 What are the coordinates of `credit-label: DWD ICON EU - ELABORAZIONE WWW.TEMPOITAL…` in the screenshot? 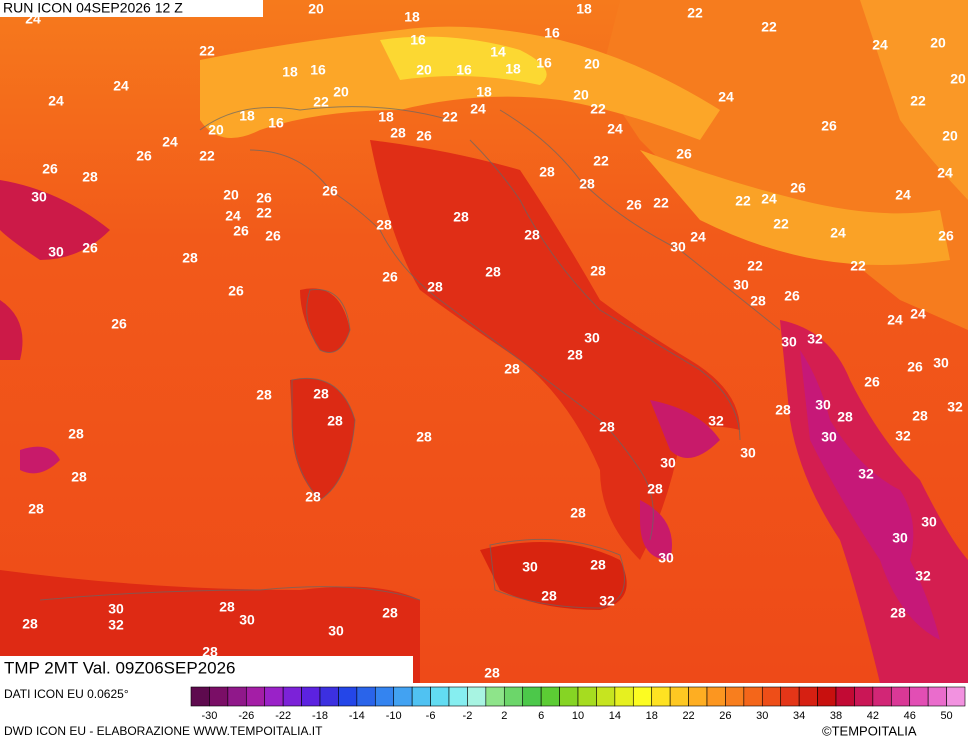 It's located at (163, 731).